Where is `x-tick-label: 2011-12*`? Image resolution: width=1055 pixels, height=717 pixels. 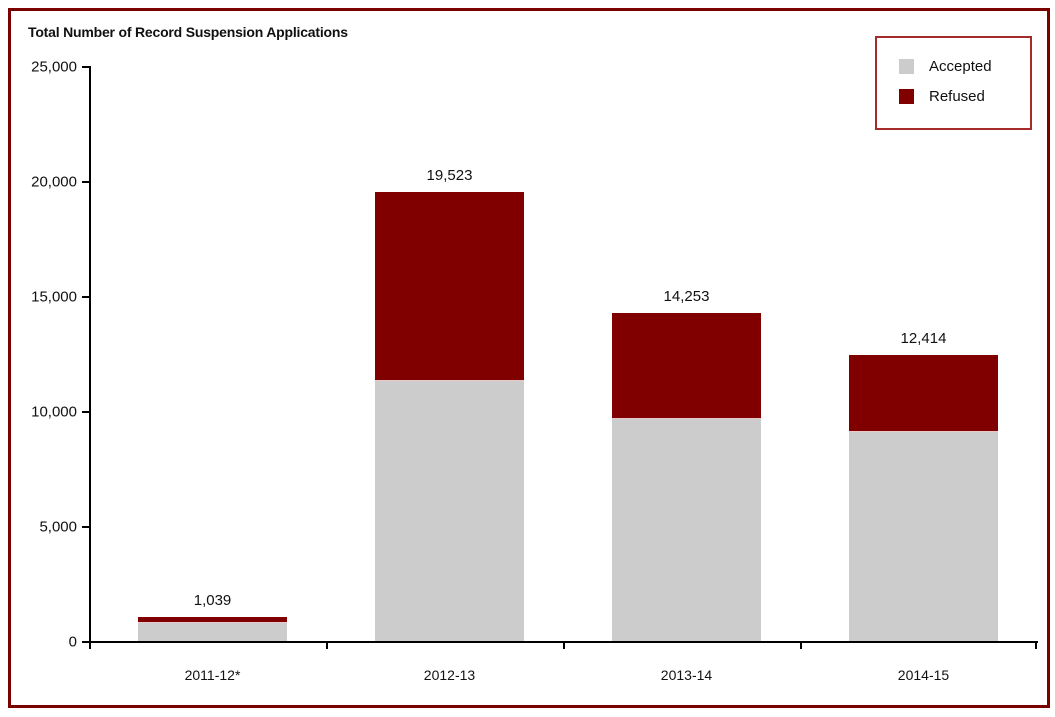 x-tick-label: 2011-12* is located at coordinates (212, 675).